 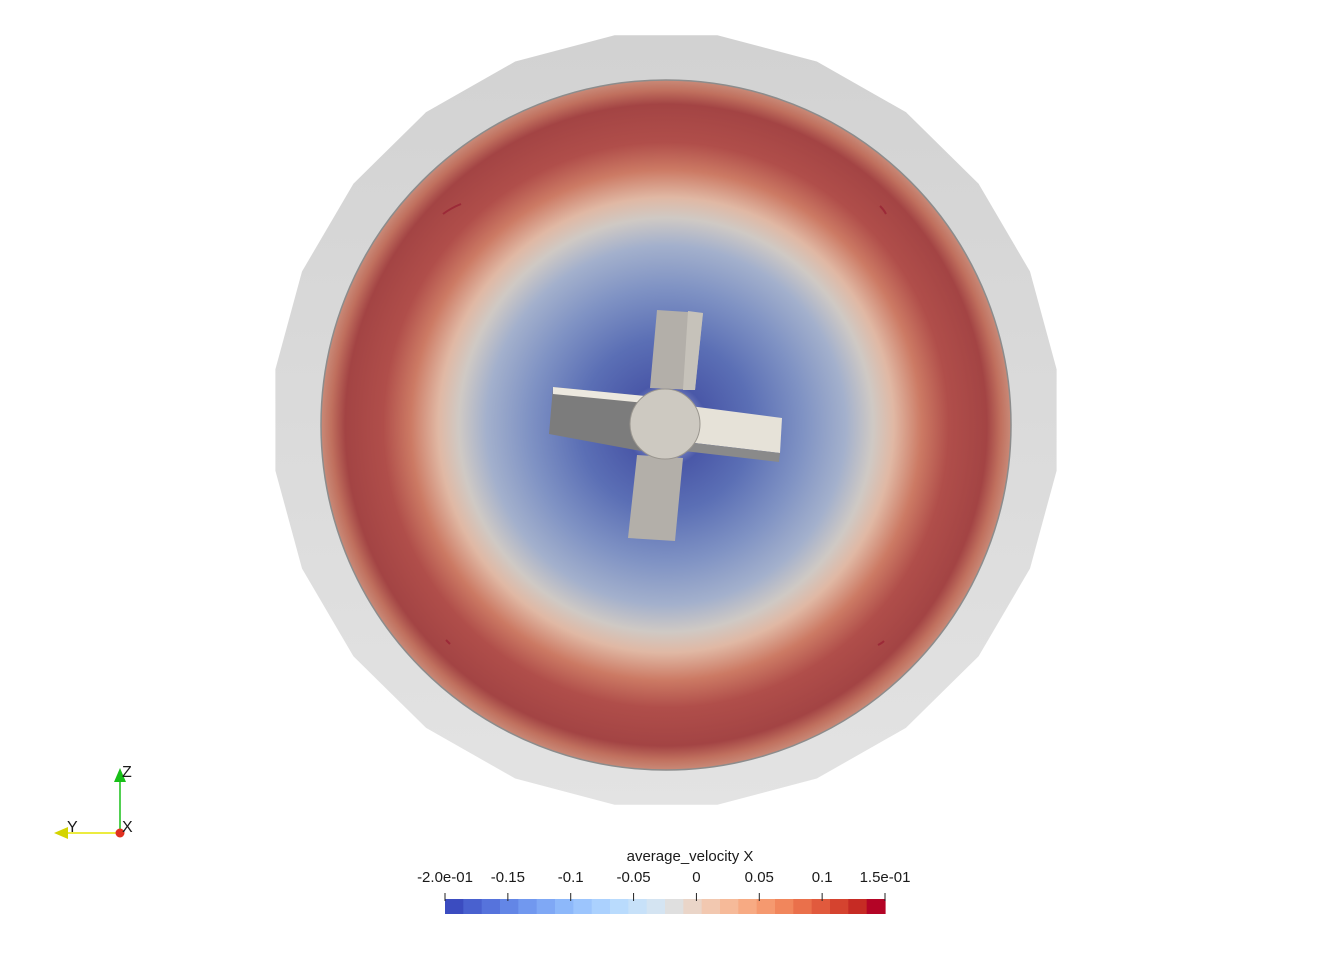 What do you see at coordinates (127, 772) in the screenshot?
I see `z-axis-label: Z` at bounding box center [127, 772].